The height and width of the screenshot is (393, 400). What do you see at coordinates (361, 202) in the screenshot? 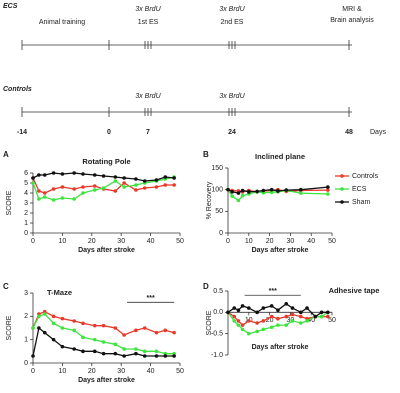
I see `legend-label: Sham` at bounding box center [361, 202].